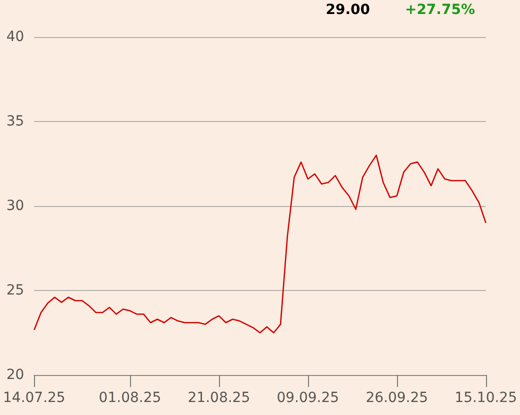 The width and height of the screenshot is (520, 415). I want to click on x-tick-label: 14.07.25, so click(34, 398).